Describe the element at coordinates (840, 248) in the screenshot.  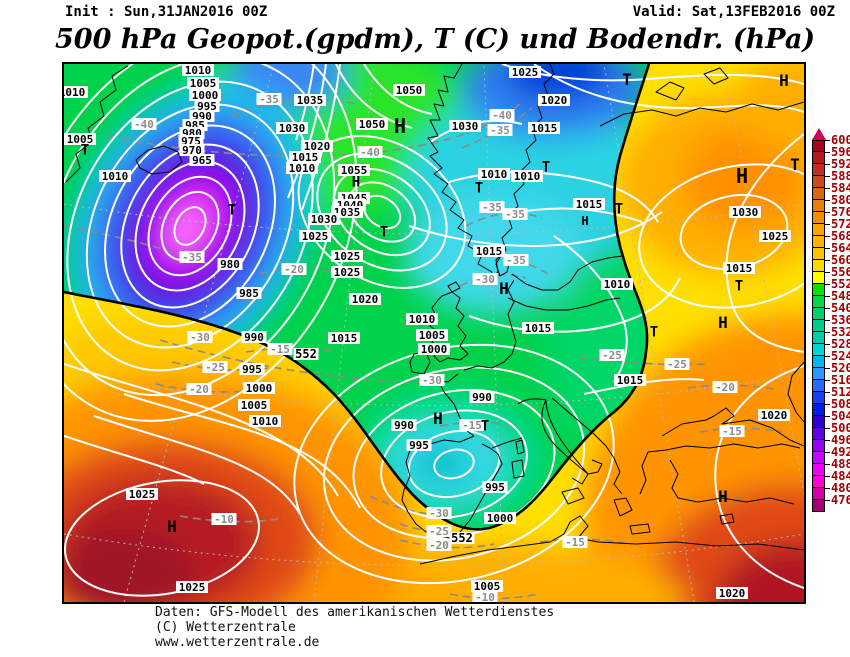
I see `colorbar-label: 564` at that location.